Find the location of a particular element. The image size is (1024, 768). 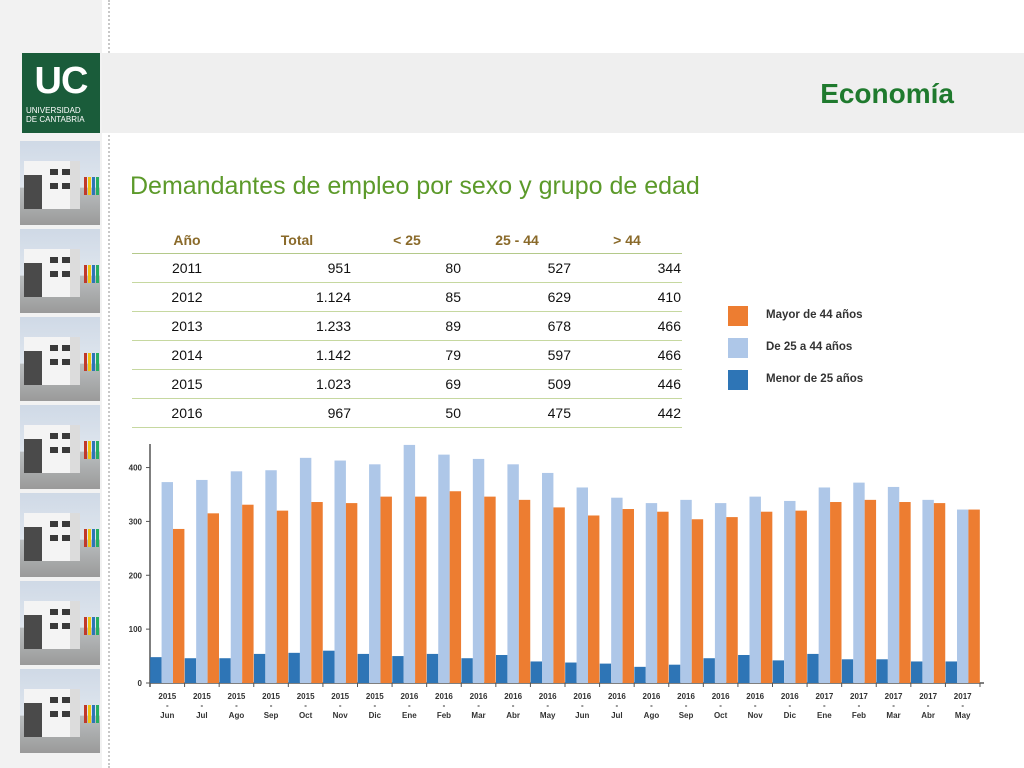

table-cell: 951 is located at coordinates (297, 268).